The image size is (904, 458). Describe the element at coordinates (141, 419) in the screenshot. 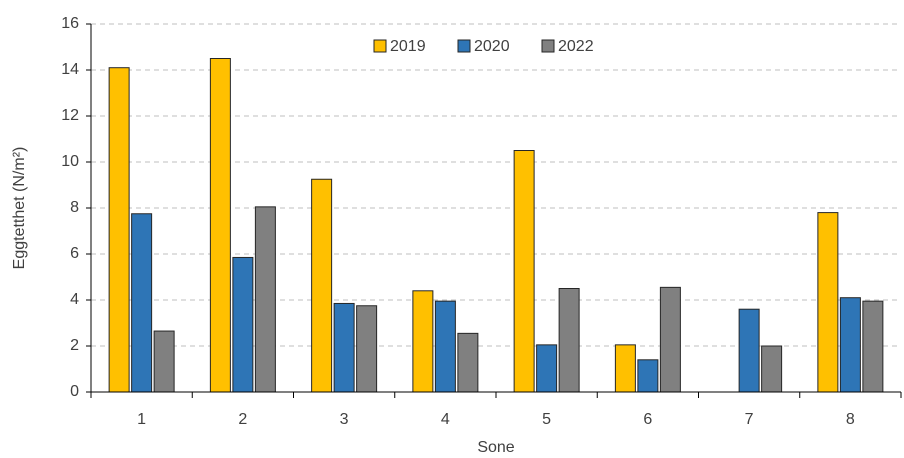

I see `x-tick-label: 1` at that location.